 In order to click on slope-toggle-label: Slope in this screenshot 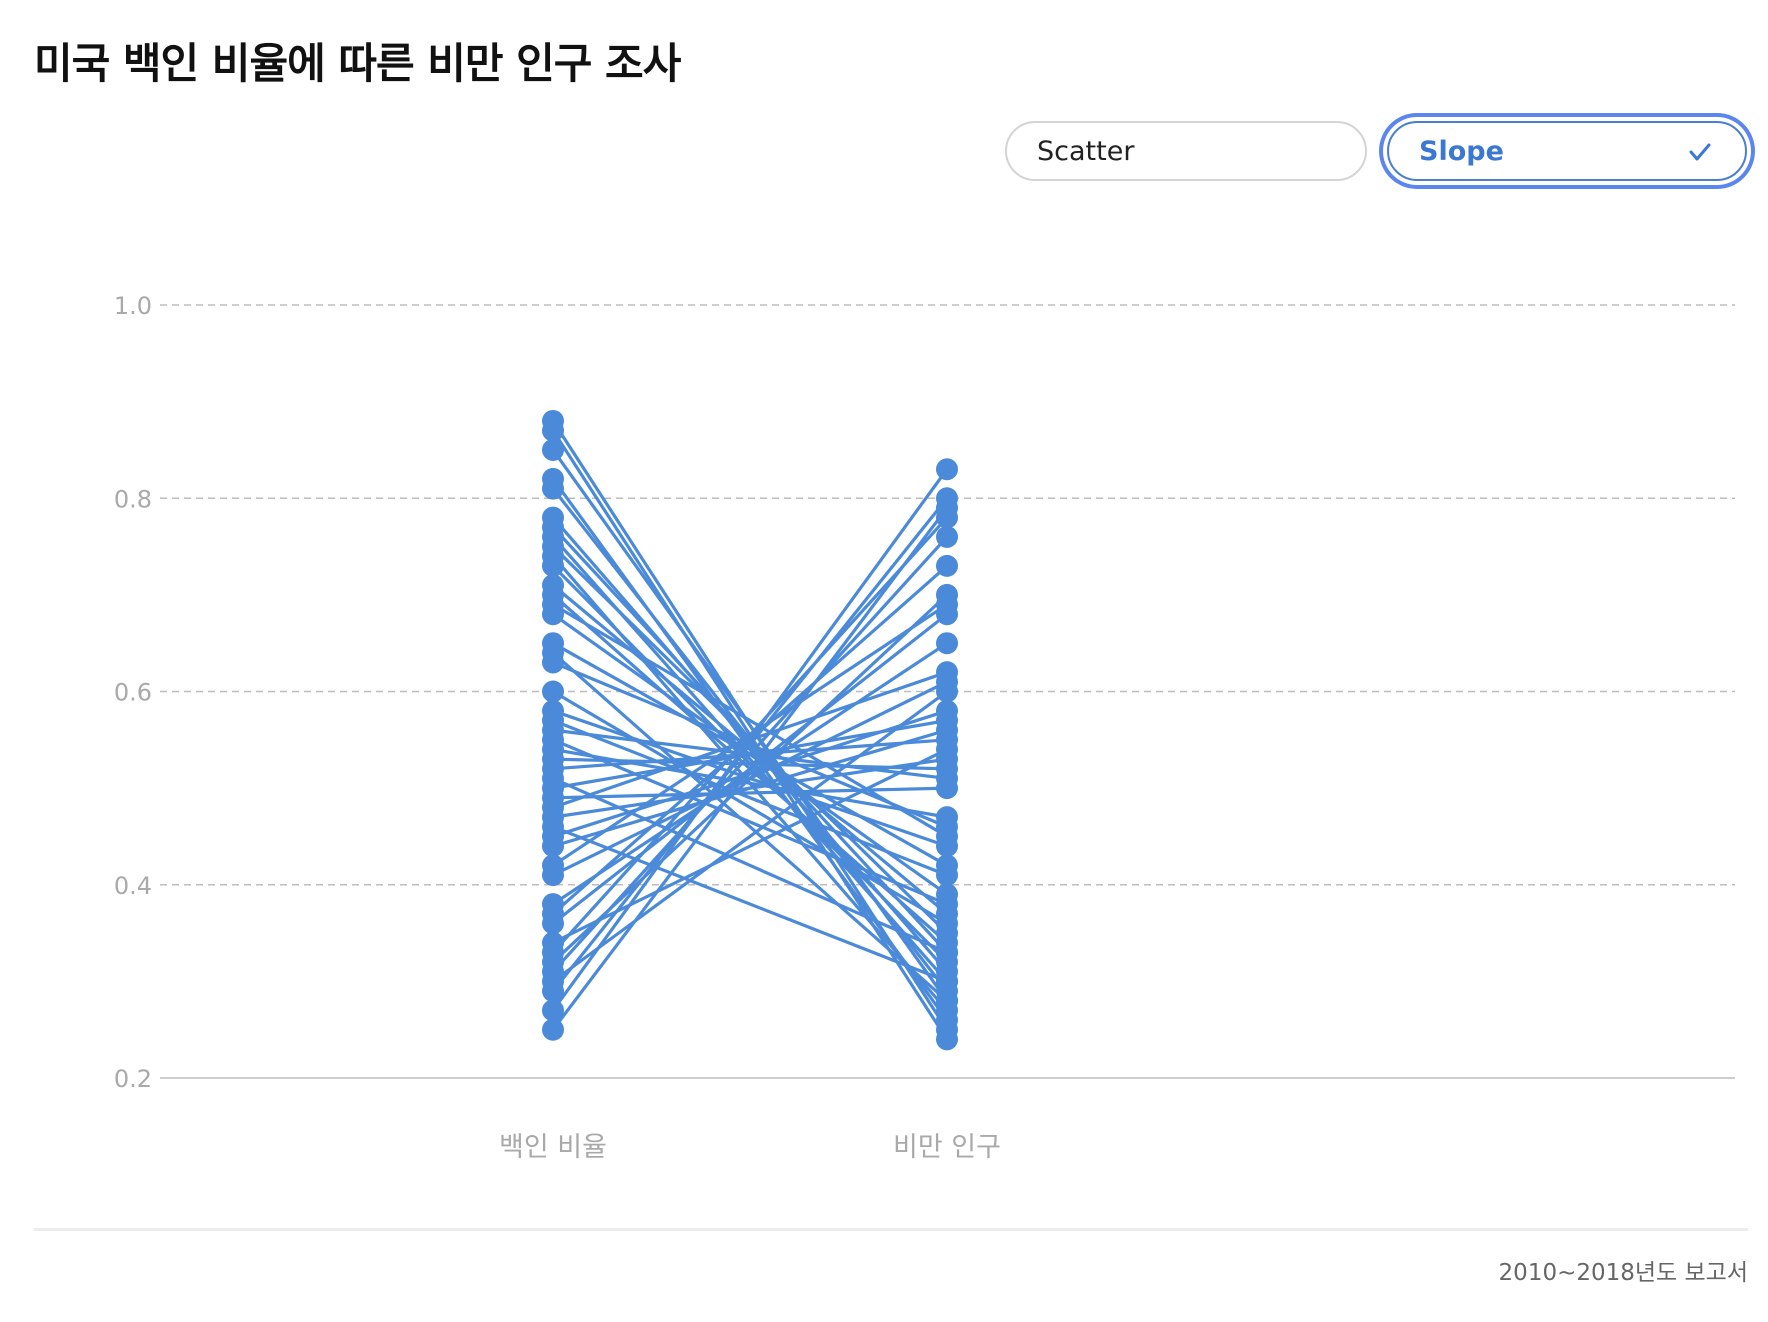, I will do `click(1461, 151)`.